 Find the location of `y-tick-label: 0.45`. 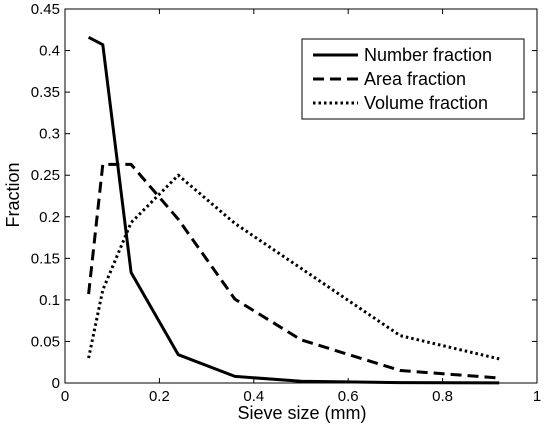

y-tick-label: 0.45 is located at coordinates (45, 9).